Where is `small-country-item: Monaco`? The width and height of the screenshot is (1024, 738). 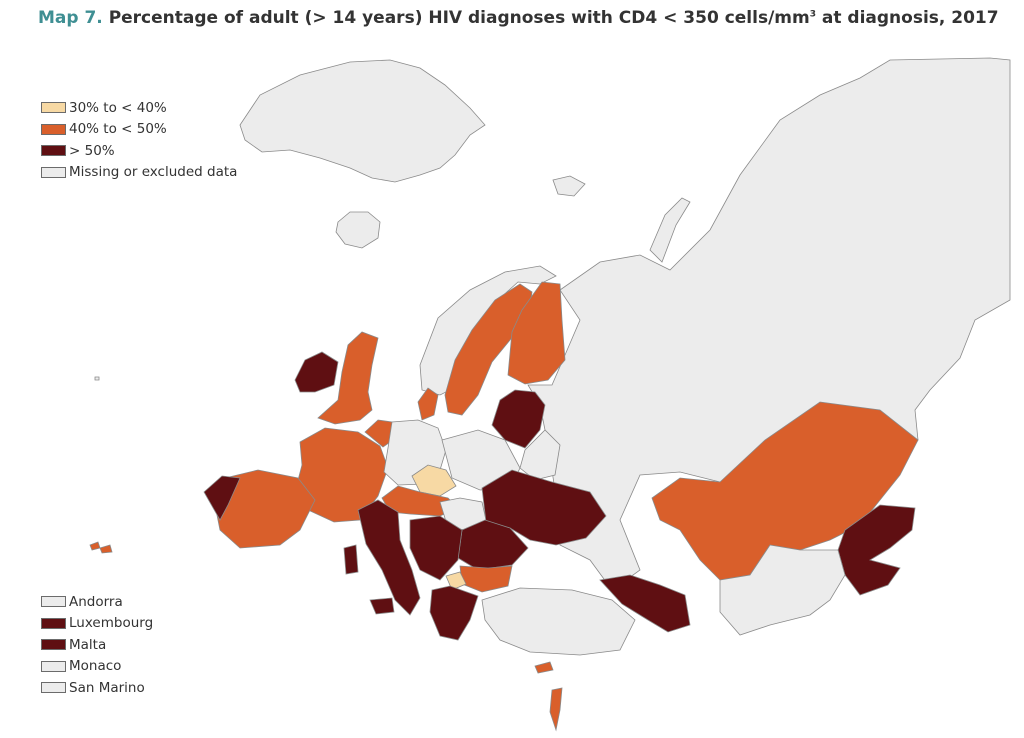 small-country-item: Monaco is located at coordinates (97, 667).